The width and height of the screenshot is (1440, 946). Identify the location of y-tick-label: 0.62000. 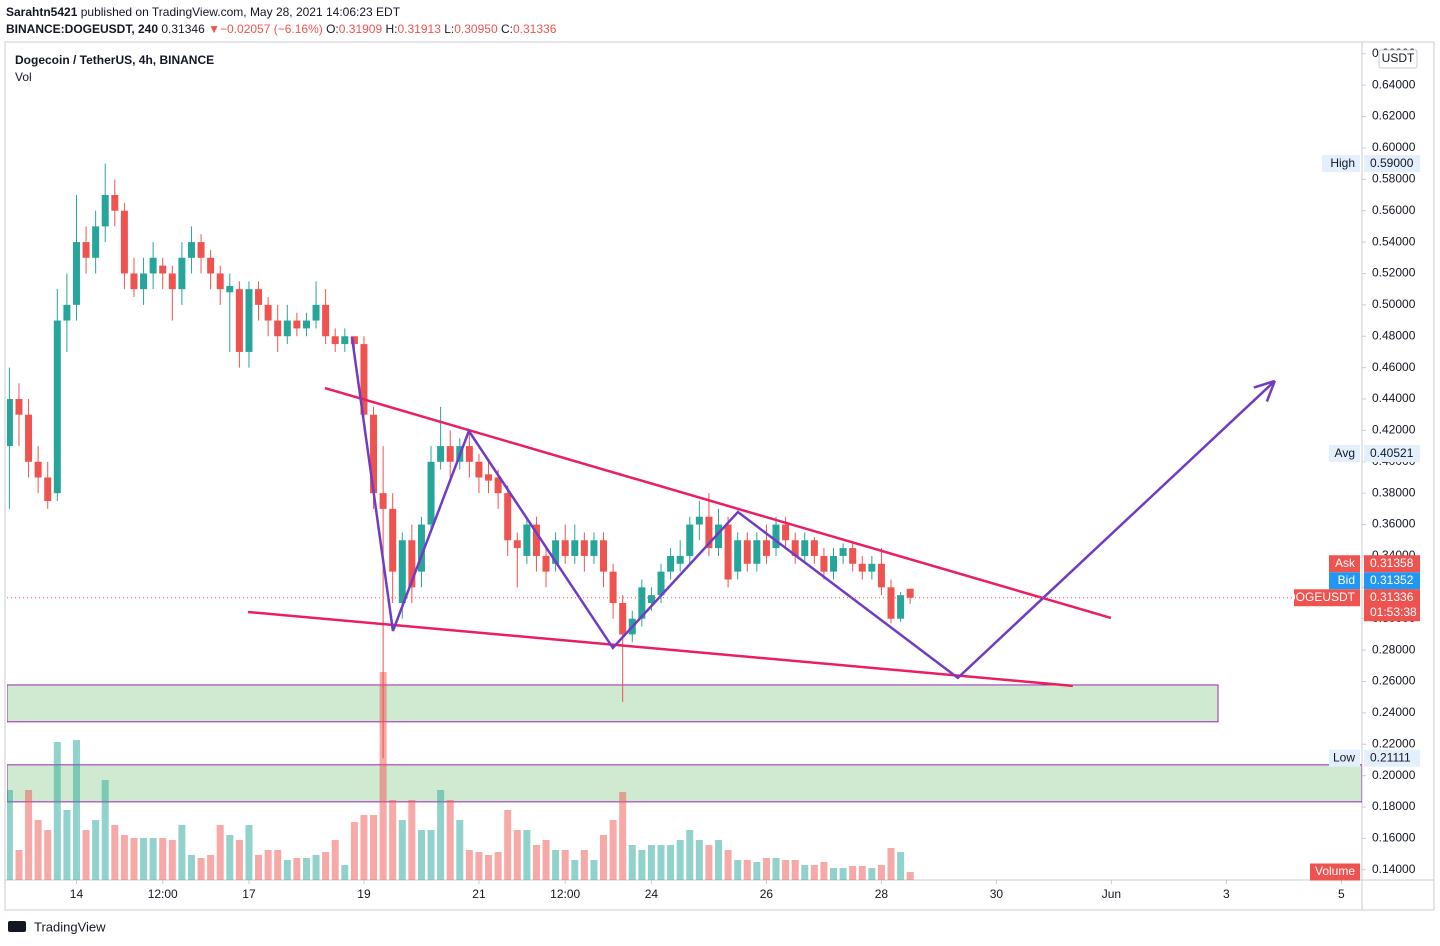
(1394, 116).